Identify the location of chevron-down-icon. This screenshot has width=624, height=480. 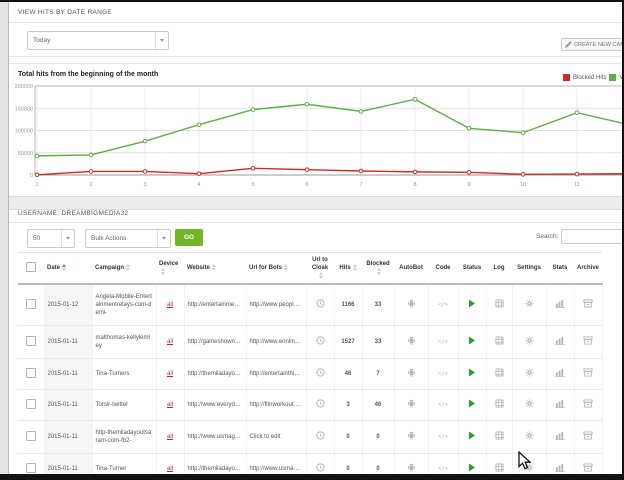
(67, 238).